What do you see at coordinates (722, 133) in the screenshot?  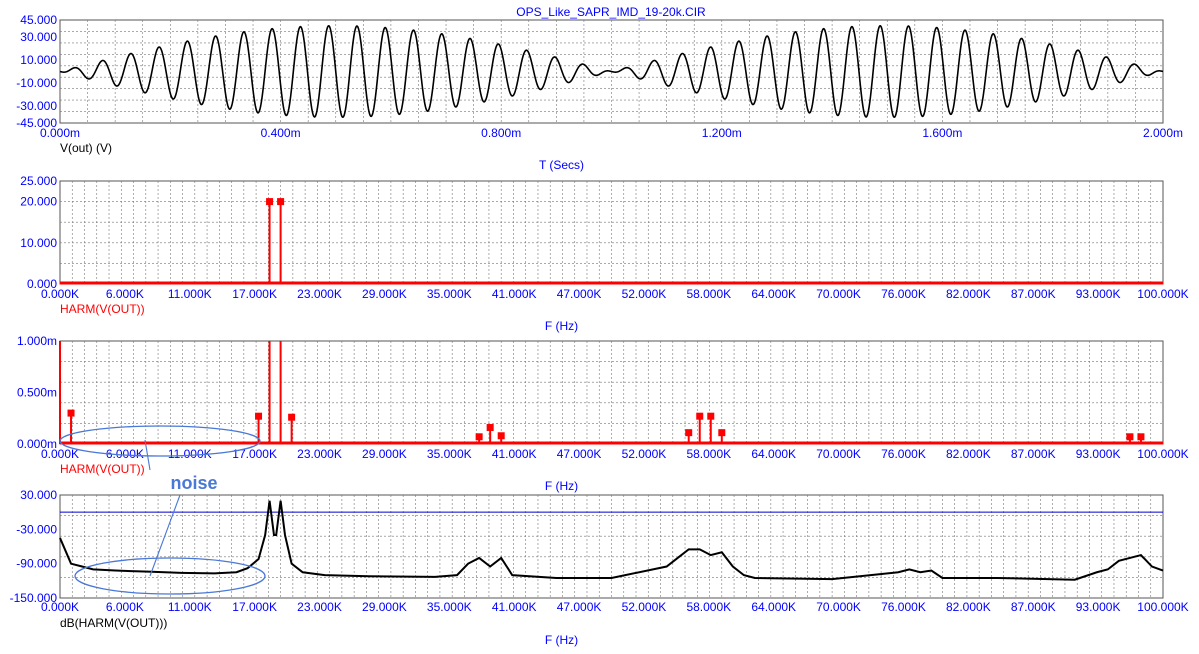 I see `x-tick-label: 1.200m` at bounding box center [722, 133].